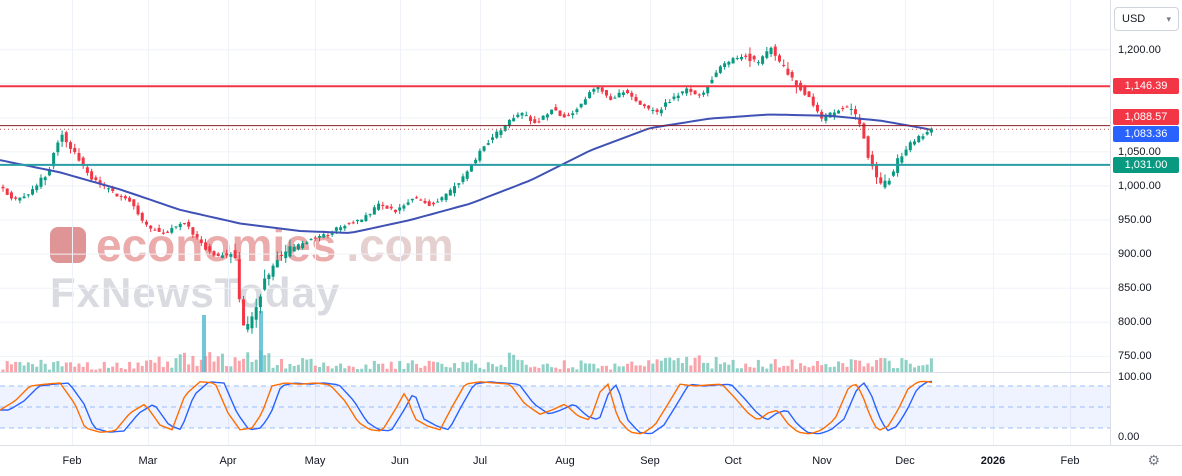 The width and height of the screenshot is (1182, 476). What do you see at coordinates (1135, 377) in the screenshot?
I see `y-axis-label: 100.00` at bounding box center [1135, 377].